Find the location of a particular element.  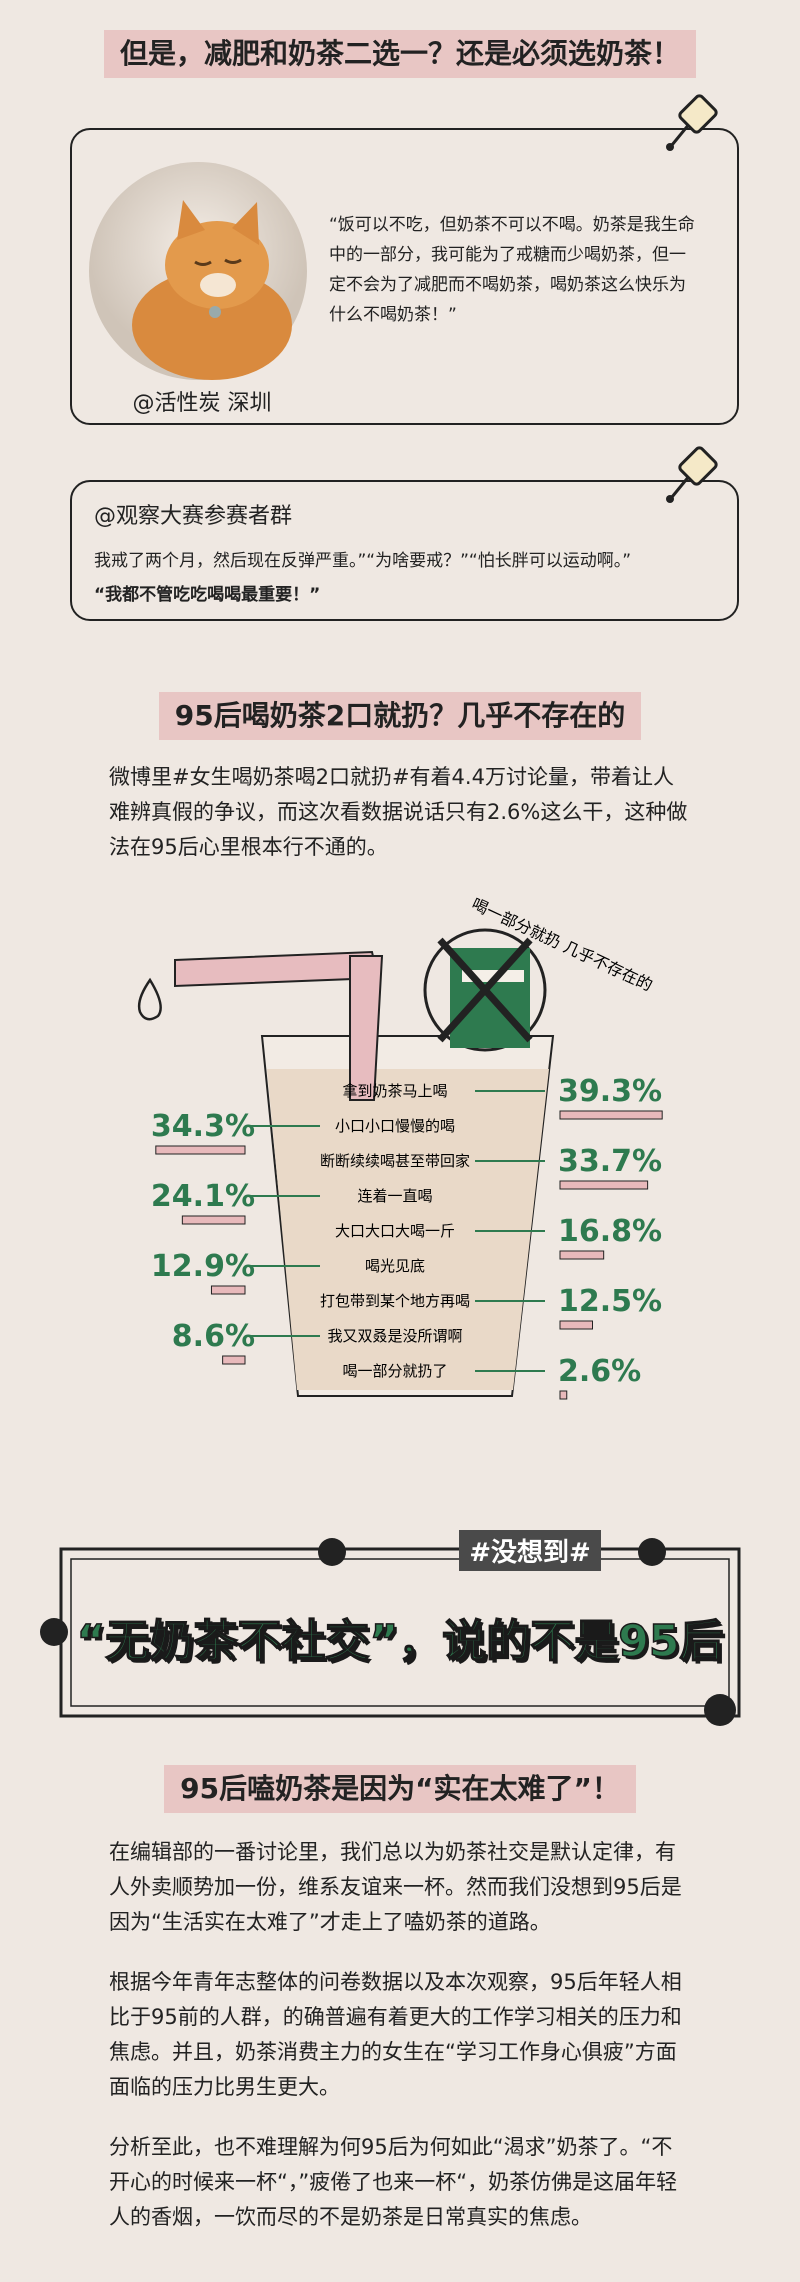

banner-frame is located at coordinates (390, 1632).